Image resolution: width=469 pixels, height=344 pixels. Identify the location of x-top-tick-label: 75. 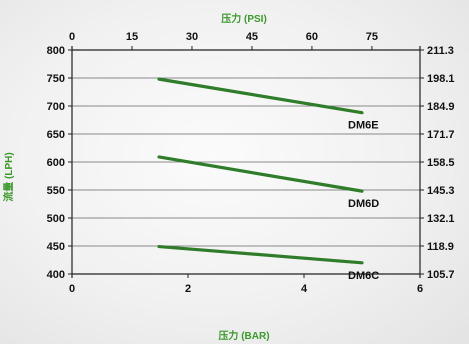
(372, 37).